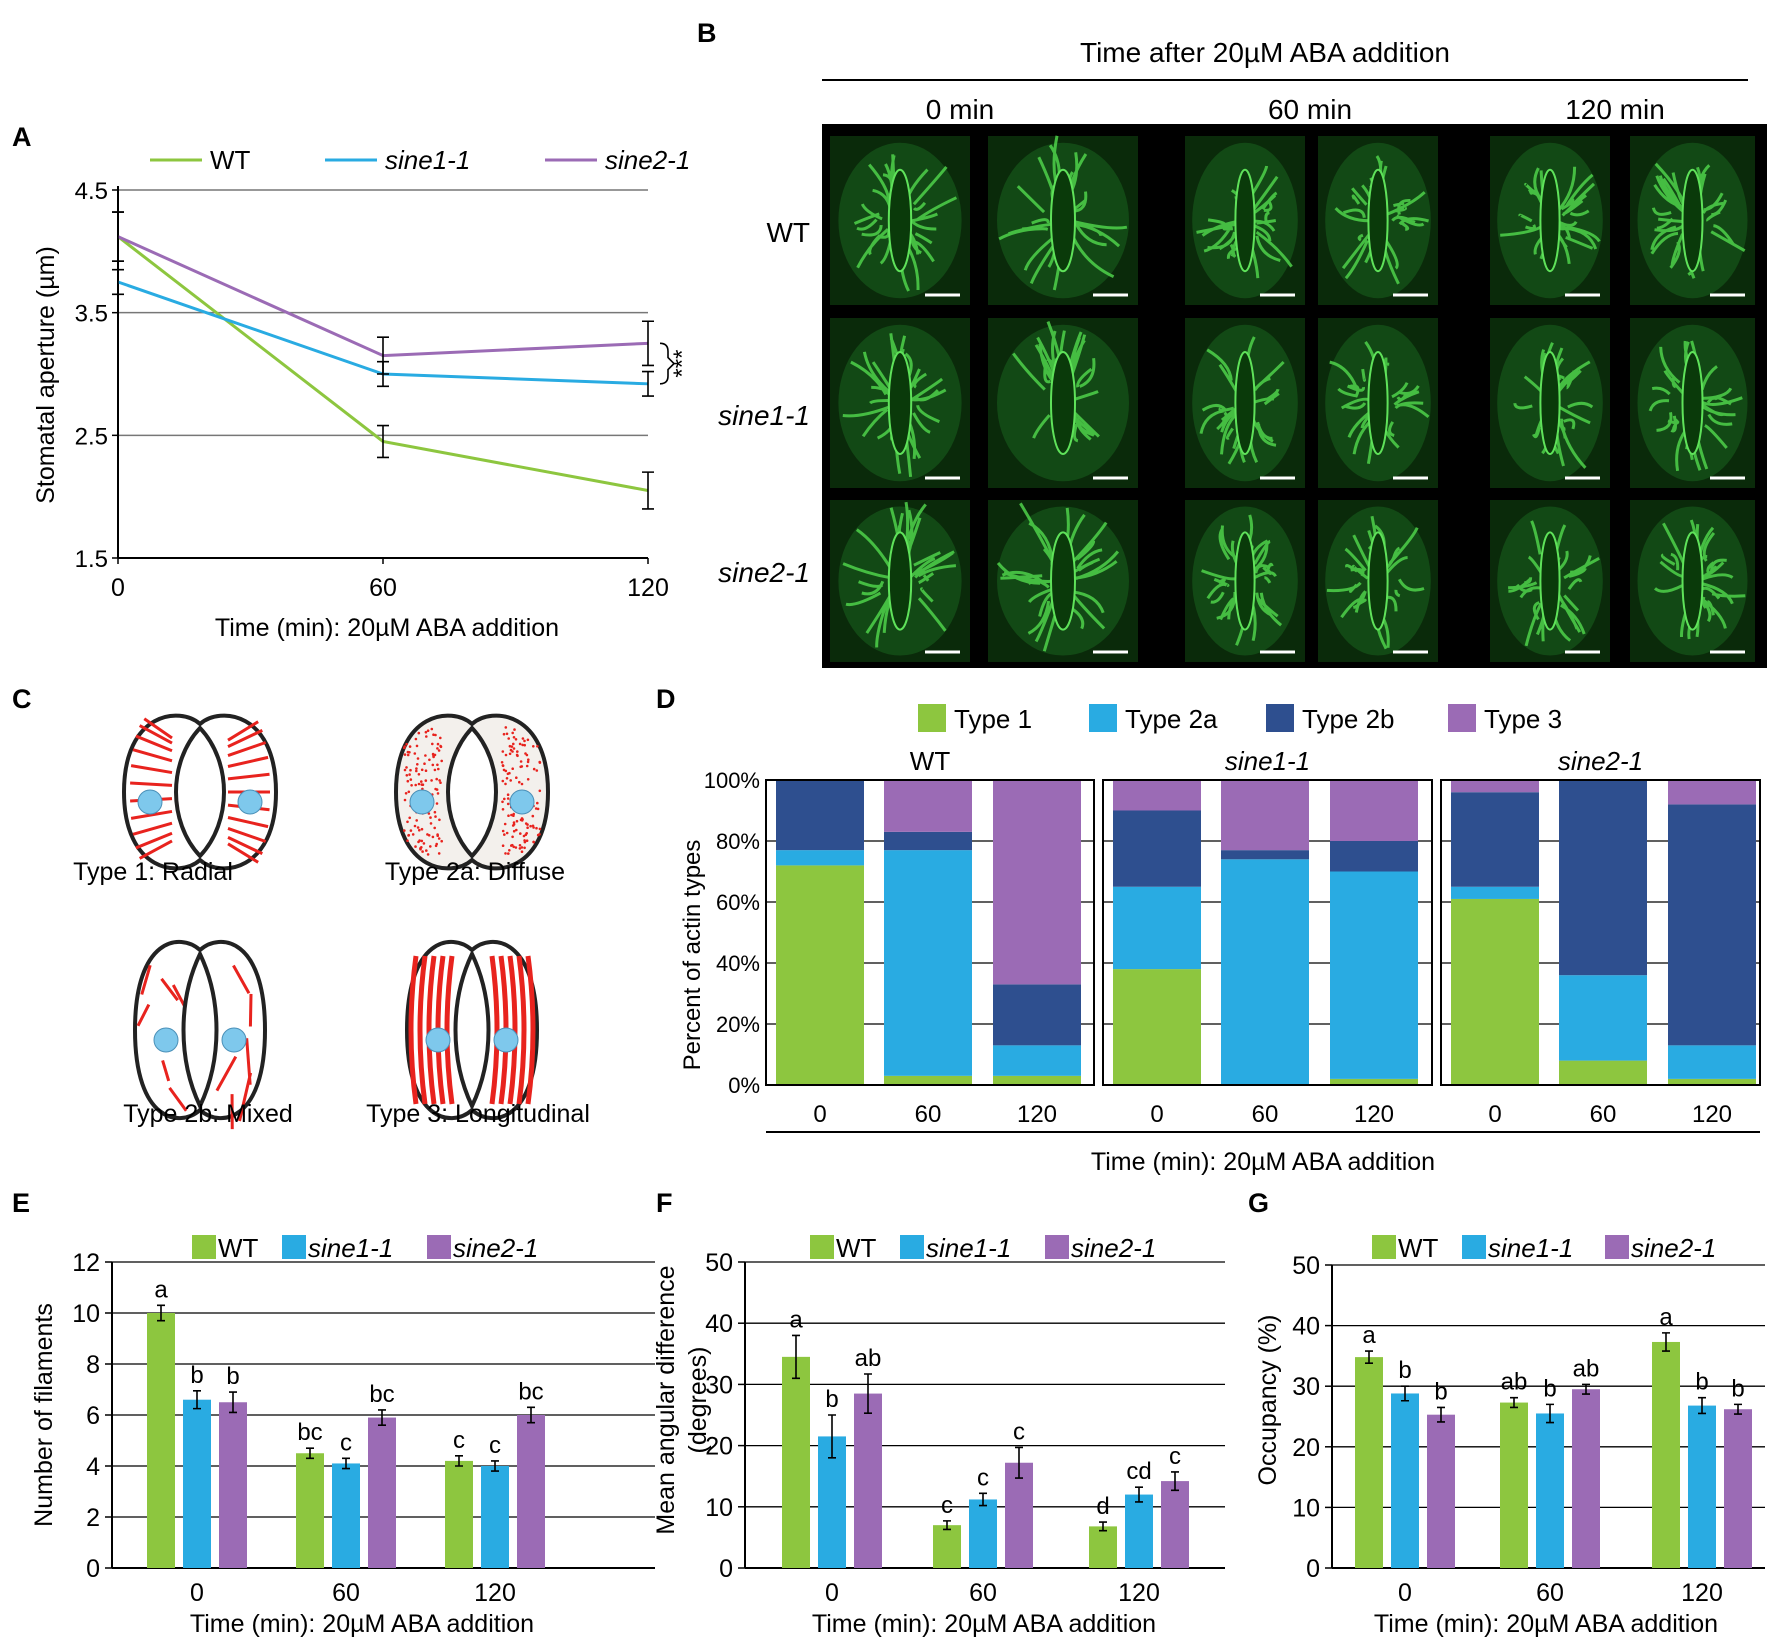 The height and width of the screenshot is (1642, 1775). I want to click on legend-label: Type 3, so click(1523, 719).